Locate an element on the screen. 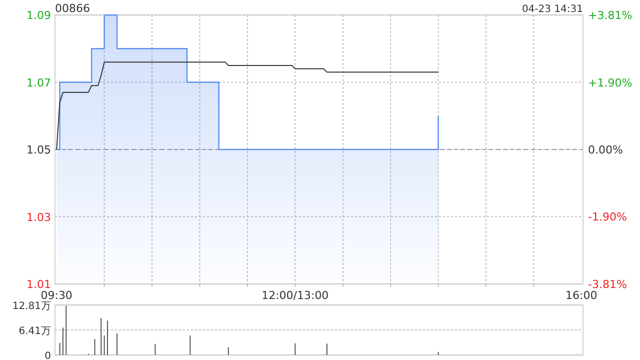 The width and height of the screenshot is (640, 360). y2-tick-label: +1.90% is located at coordinates (610, 83).